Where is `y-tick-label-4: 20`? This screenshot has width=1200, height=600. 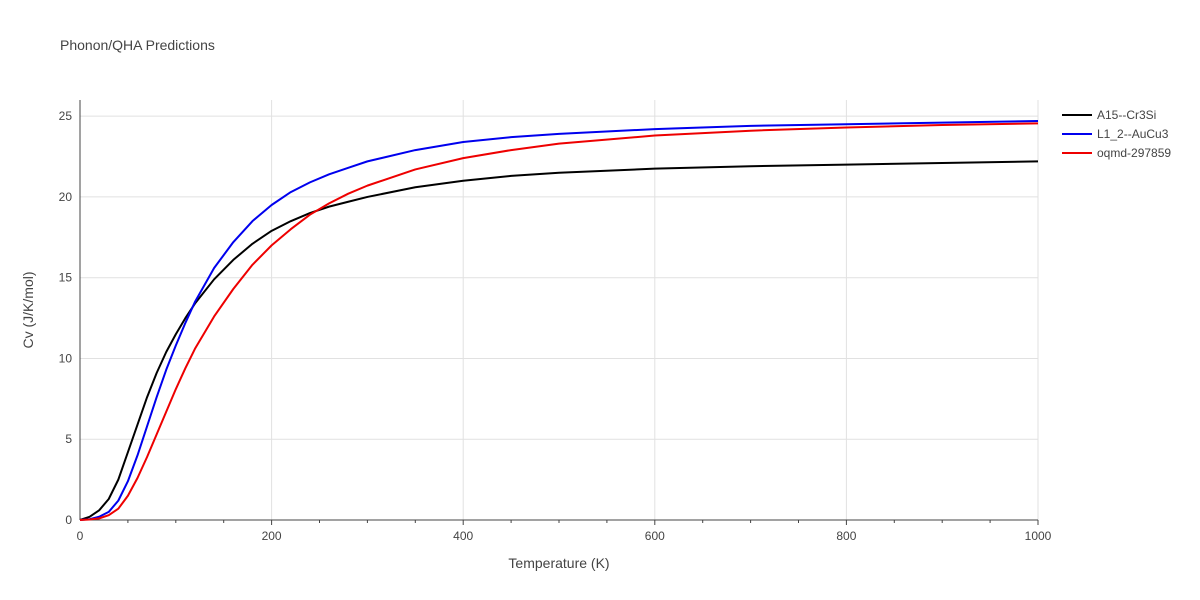 y-tick-label-4: 20 is located at coordinates (66, 197).